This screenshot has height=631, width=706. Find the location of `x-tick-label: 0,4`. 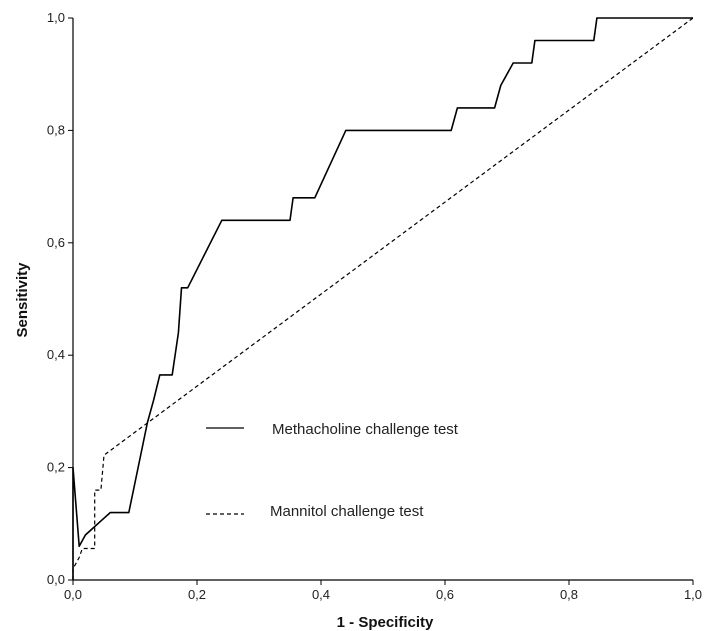

x-tick-label: 0,4 is located at coordinates (321, 594).